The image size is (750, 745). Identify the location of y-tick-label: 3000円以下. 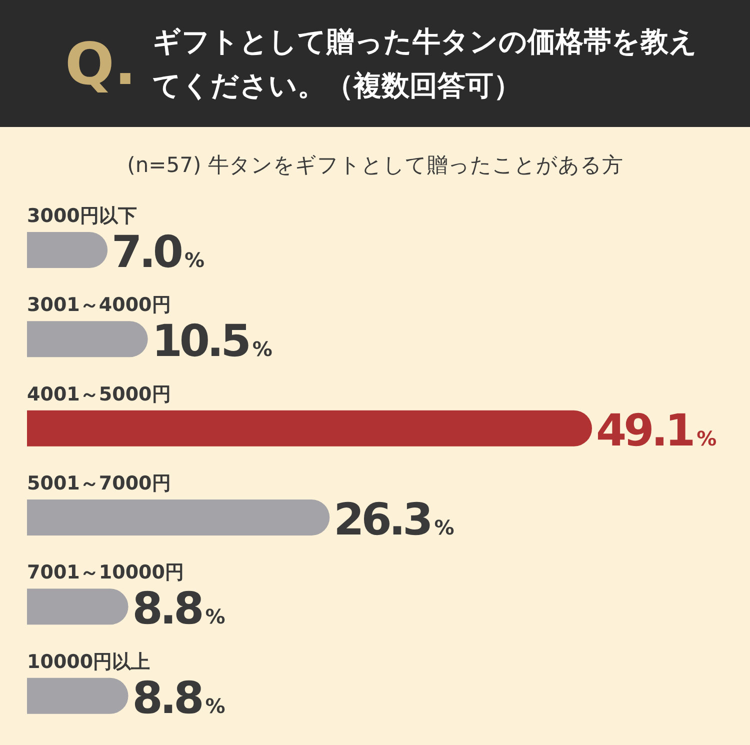
(82, 216).